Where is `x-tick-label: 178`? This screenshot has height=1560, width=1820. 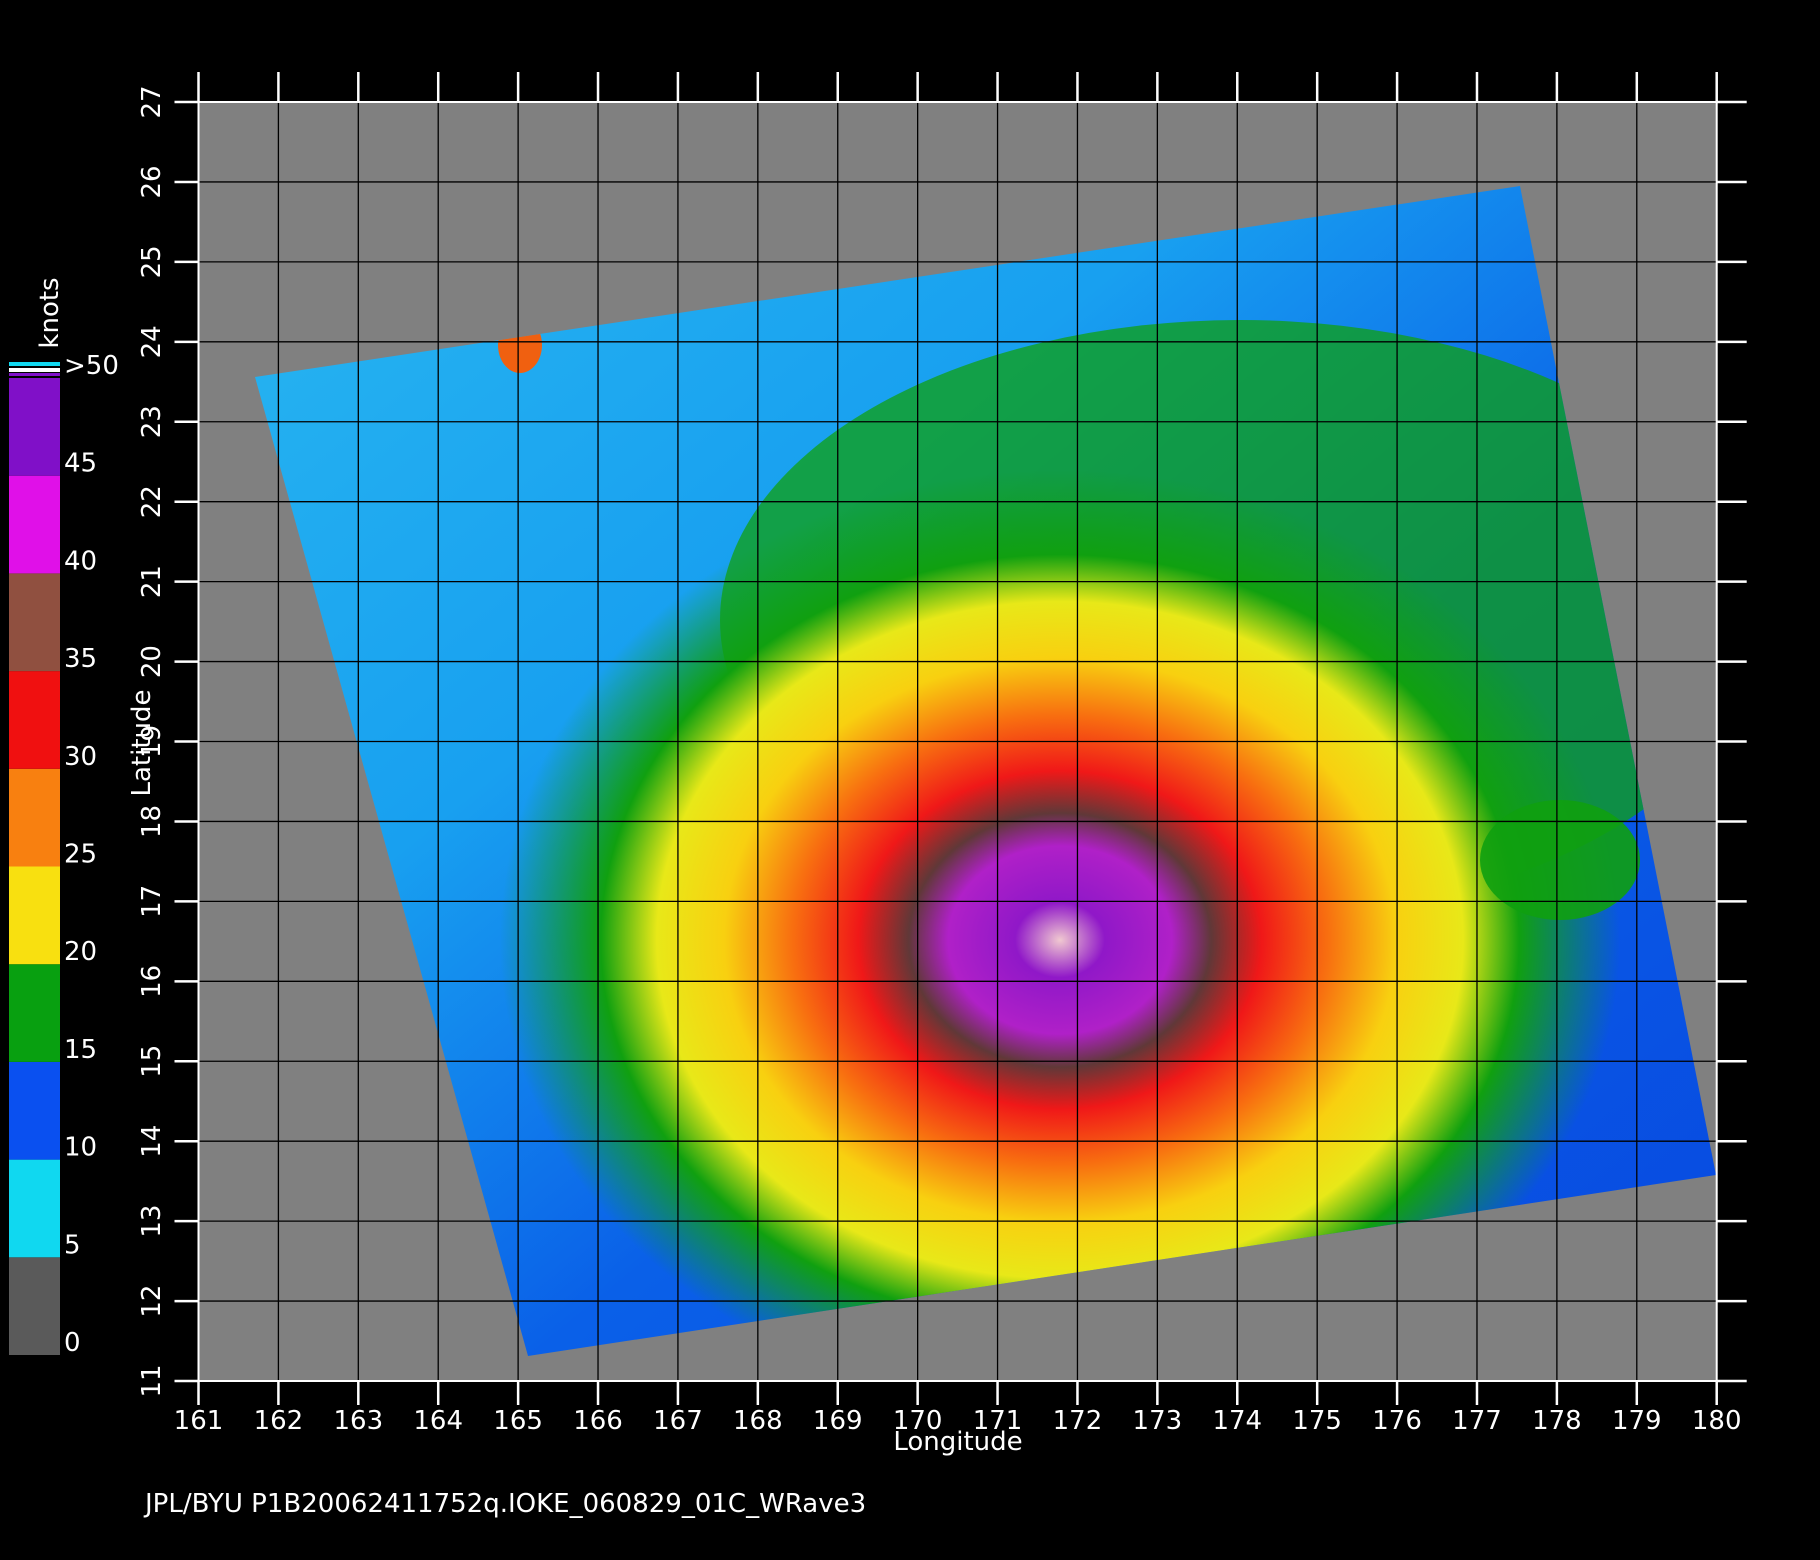
x-tick-label: 178 is located at coordinates (1557, 1421).